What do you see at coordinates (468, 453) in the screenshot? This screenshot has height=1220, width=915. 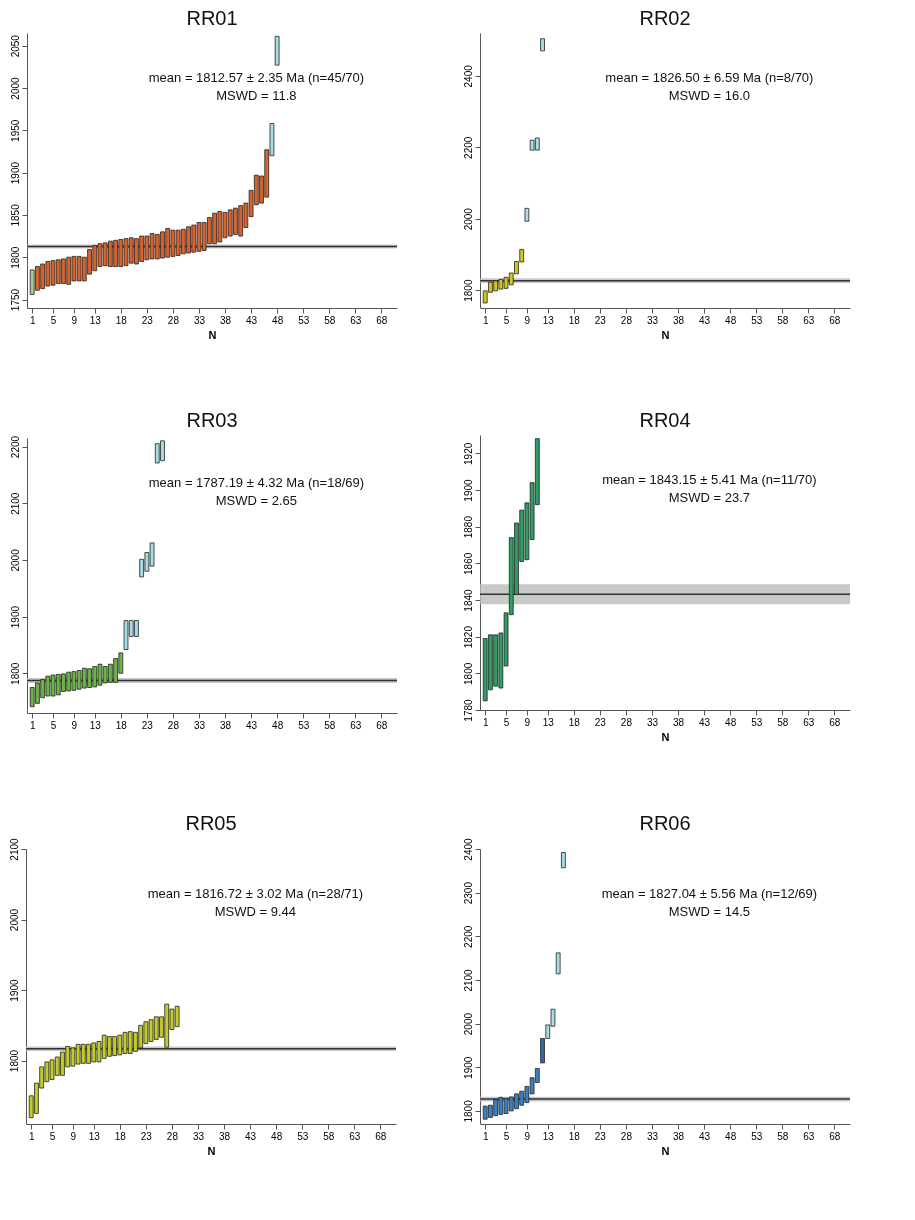 I see `y-tick-label: 1920` at bounding box center [468, 453].